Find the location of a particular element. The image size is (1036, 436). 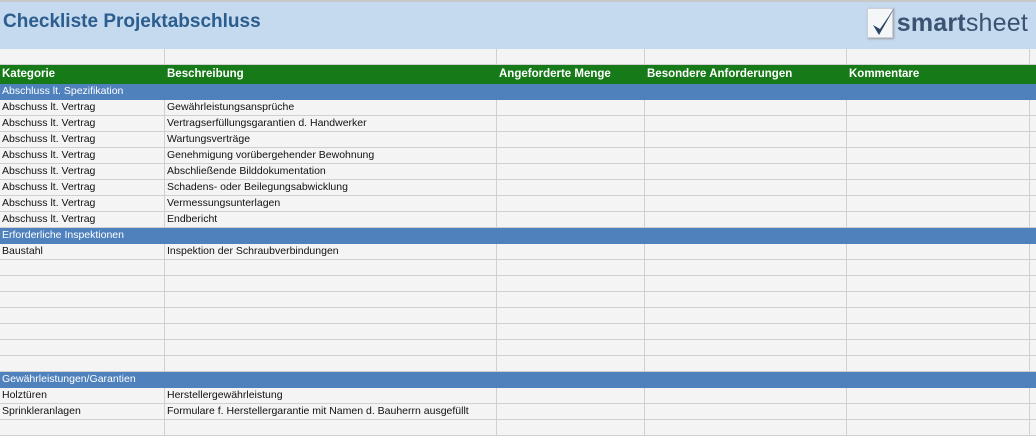

section-label: Abschluss lt. Spezifikation is located at coordinates (63, 91).